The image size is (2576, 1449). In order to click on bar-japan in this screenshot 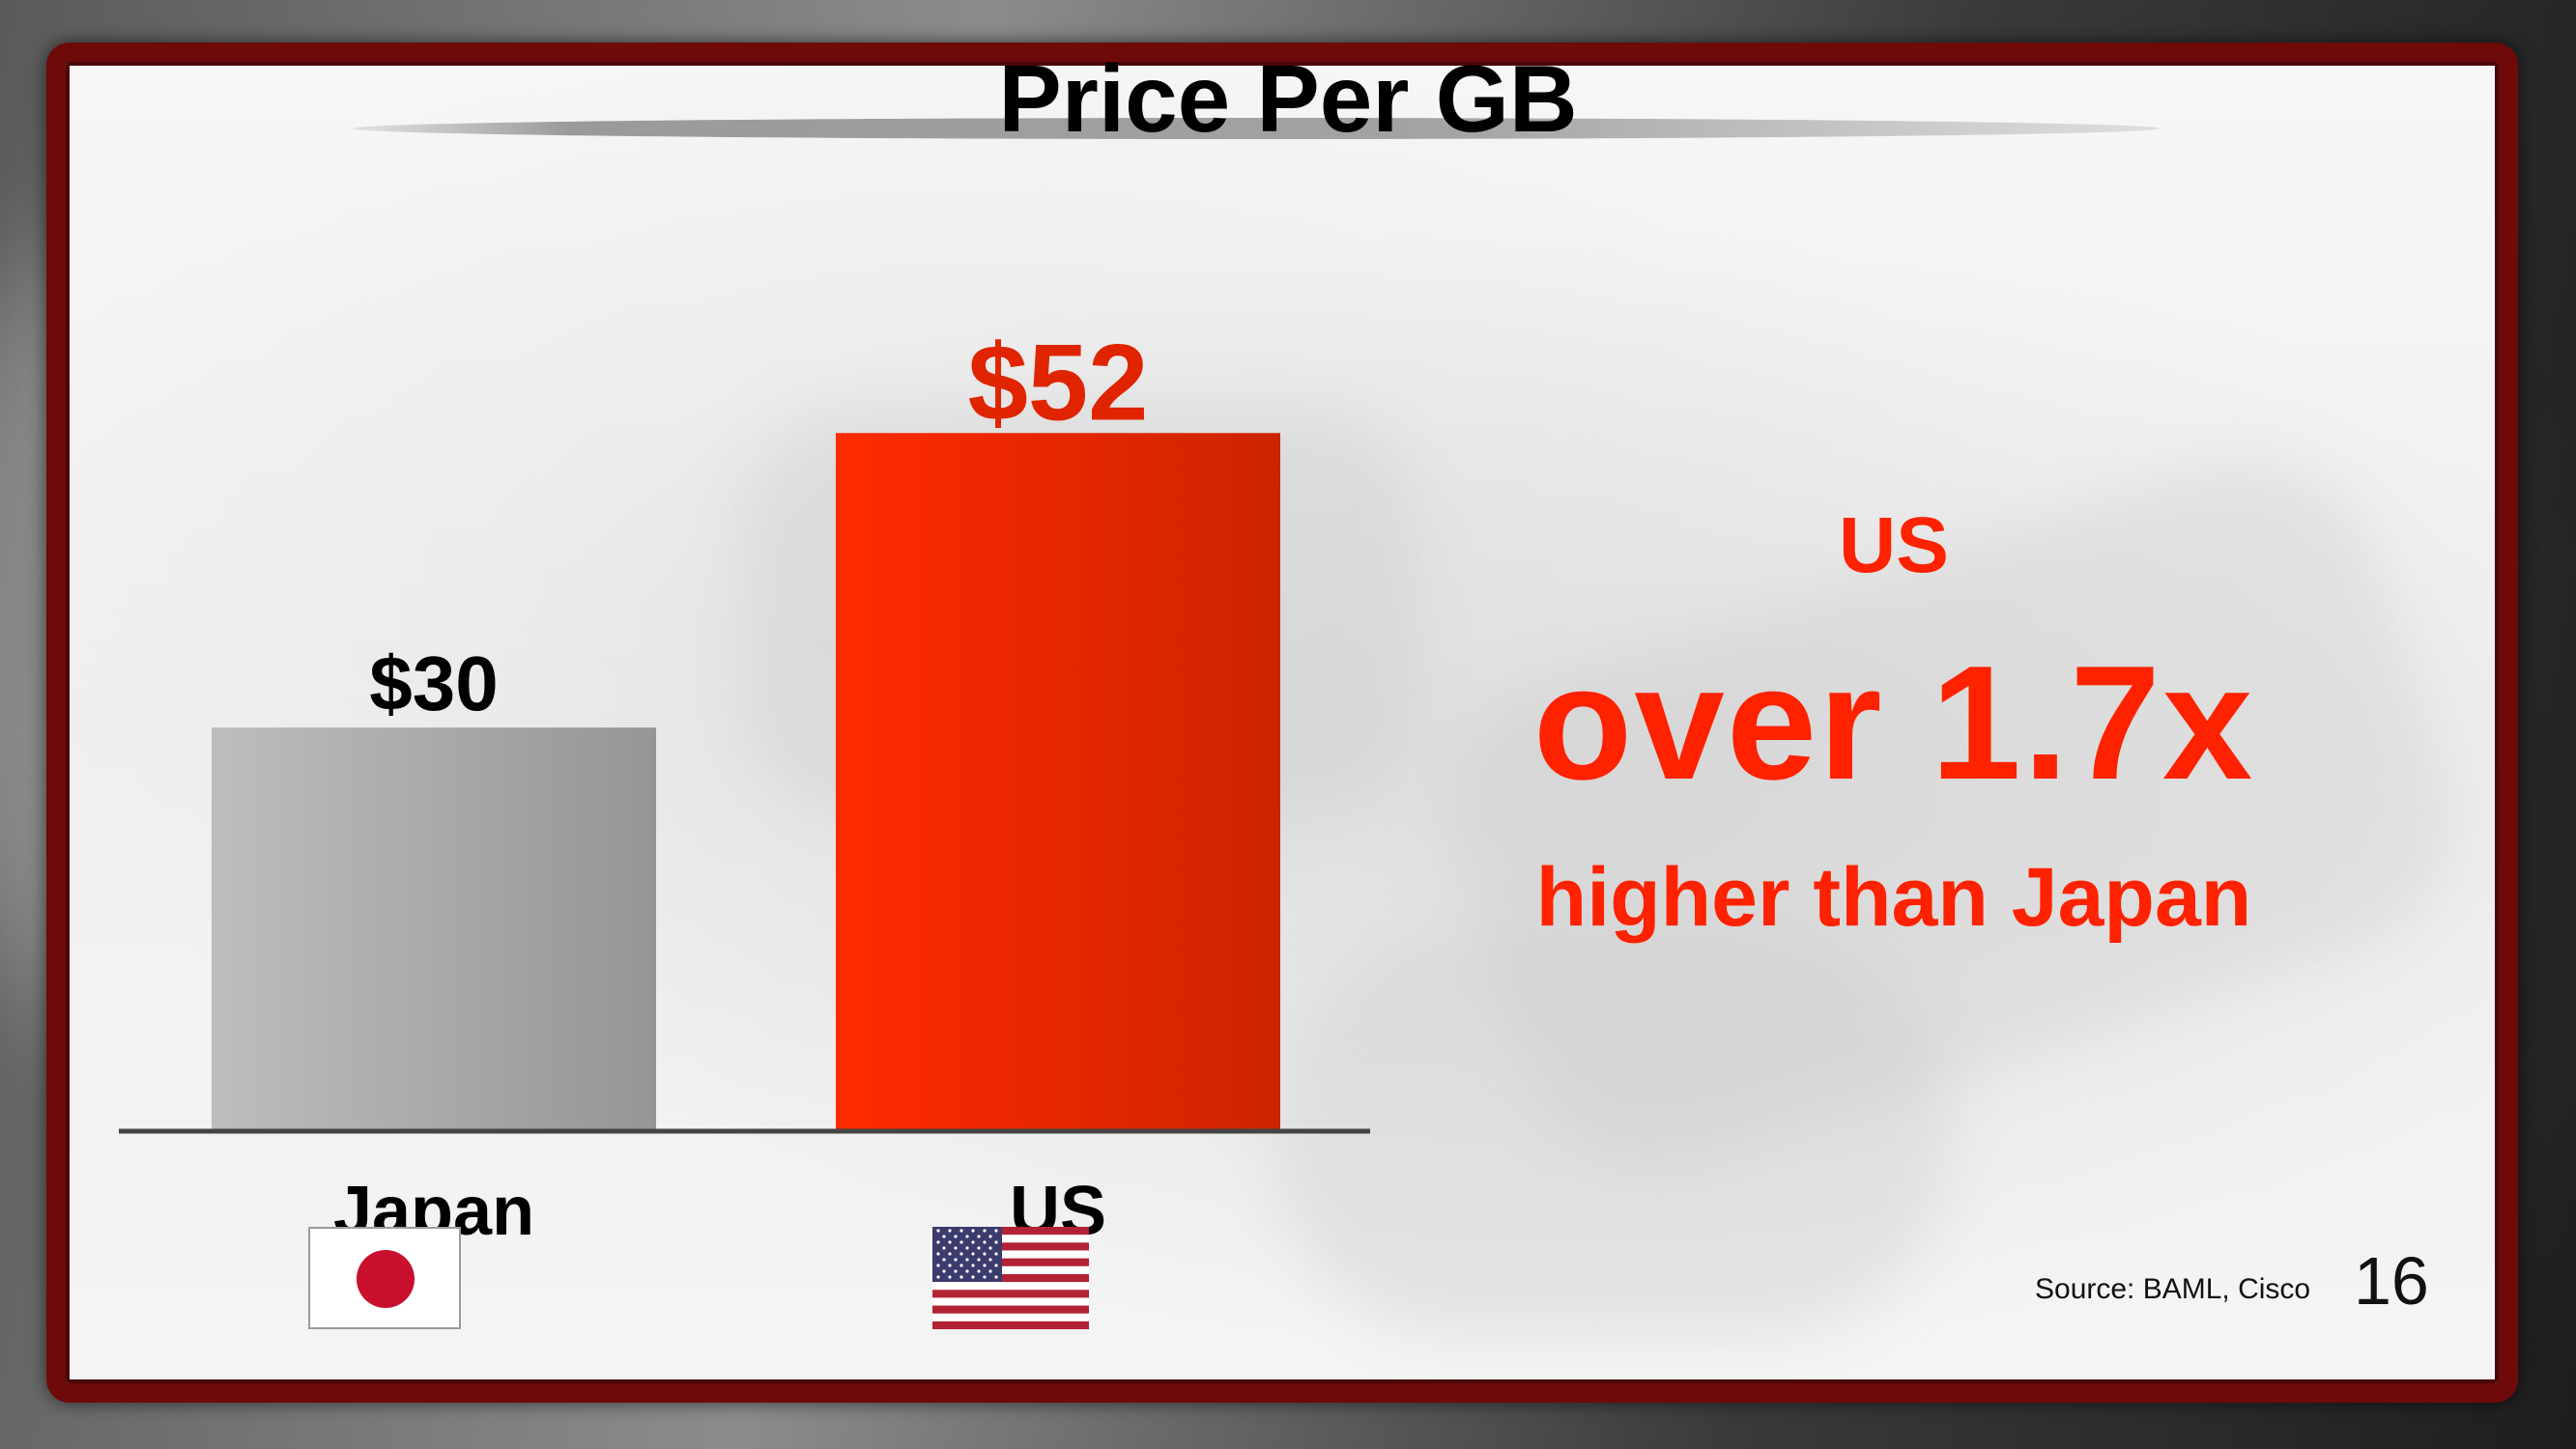, I will do `click(434, 928)`.